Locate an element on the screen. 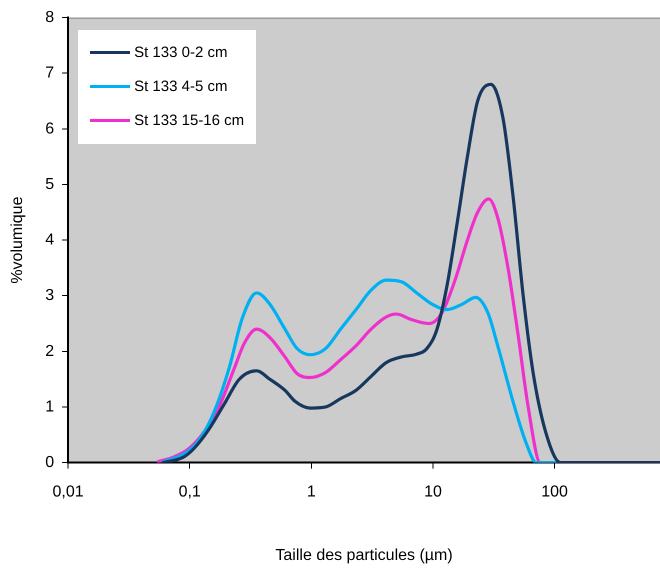  y-tick-label: 4 is located at coordinates (49, 240).